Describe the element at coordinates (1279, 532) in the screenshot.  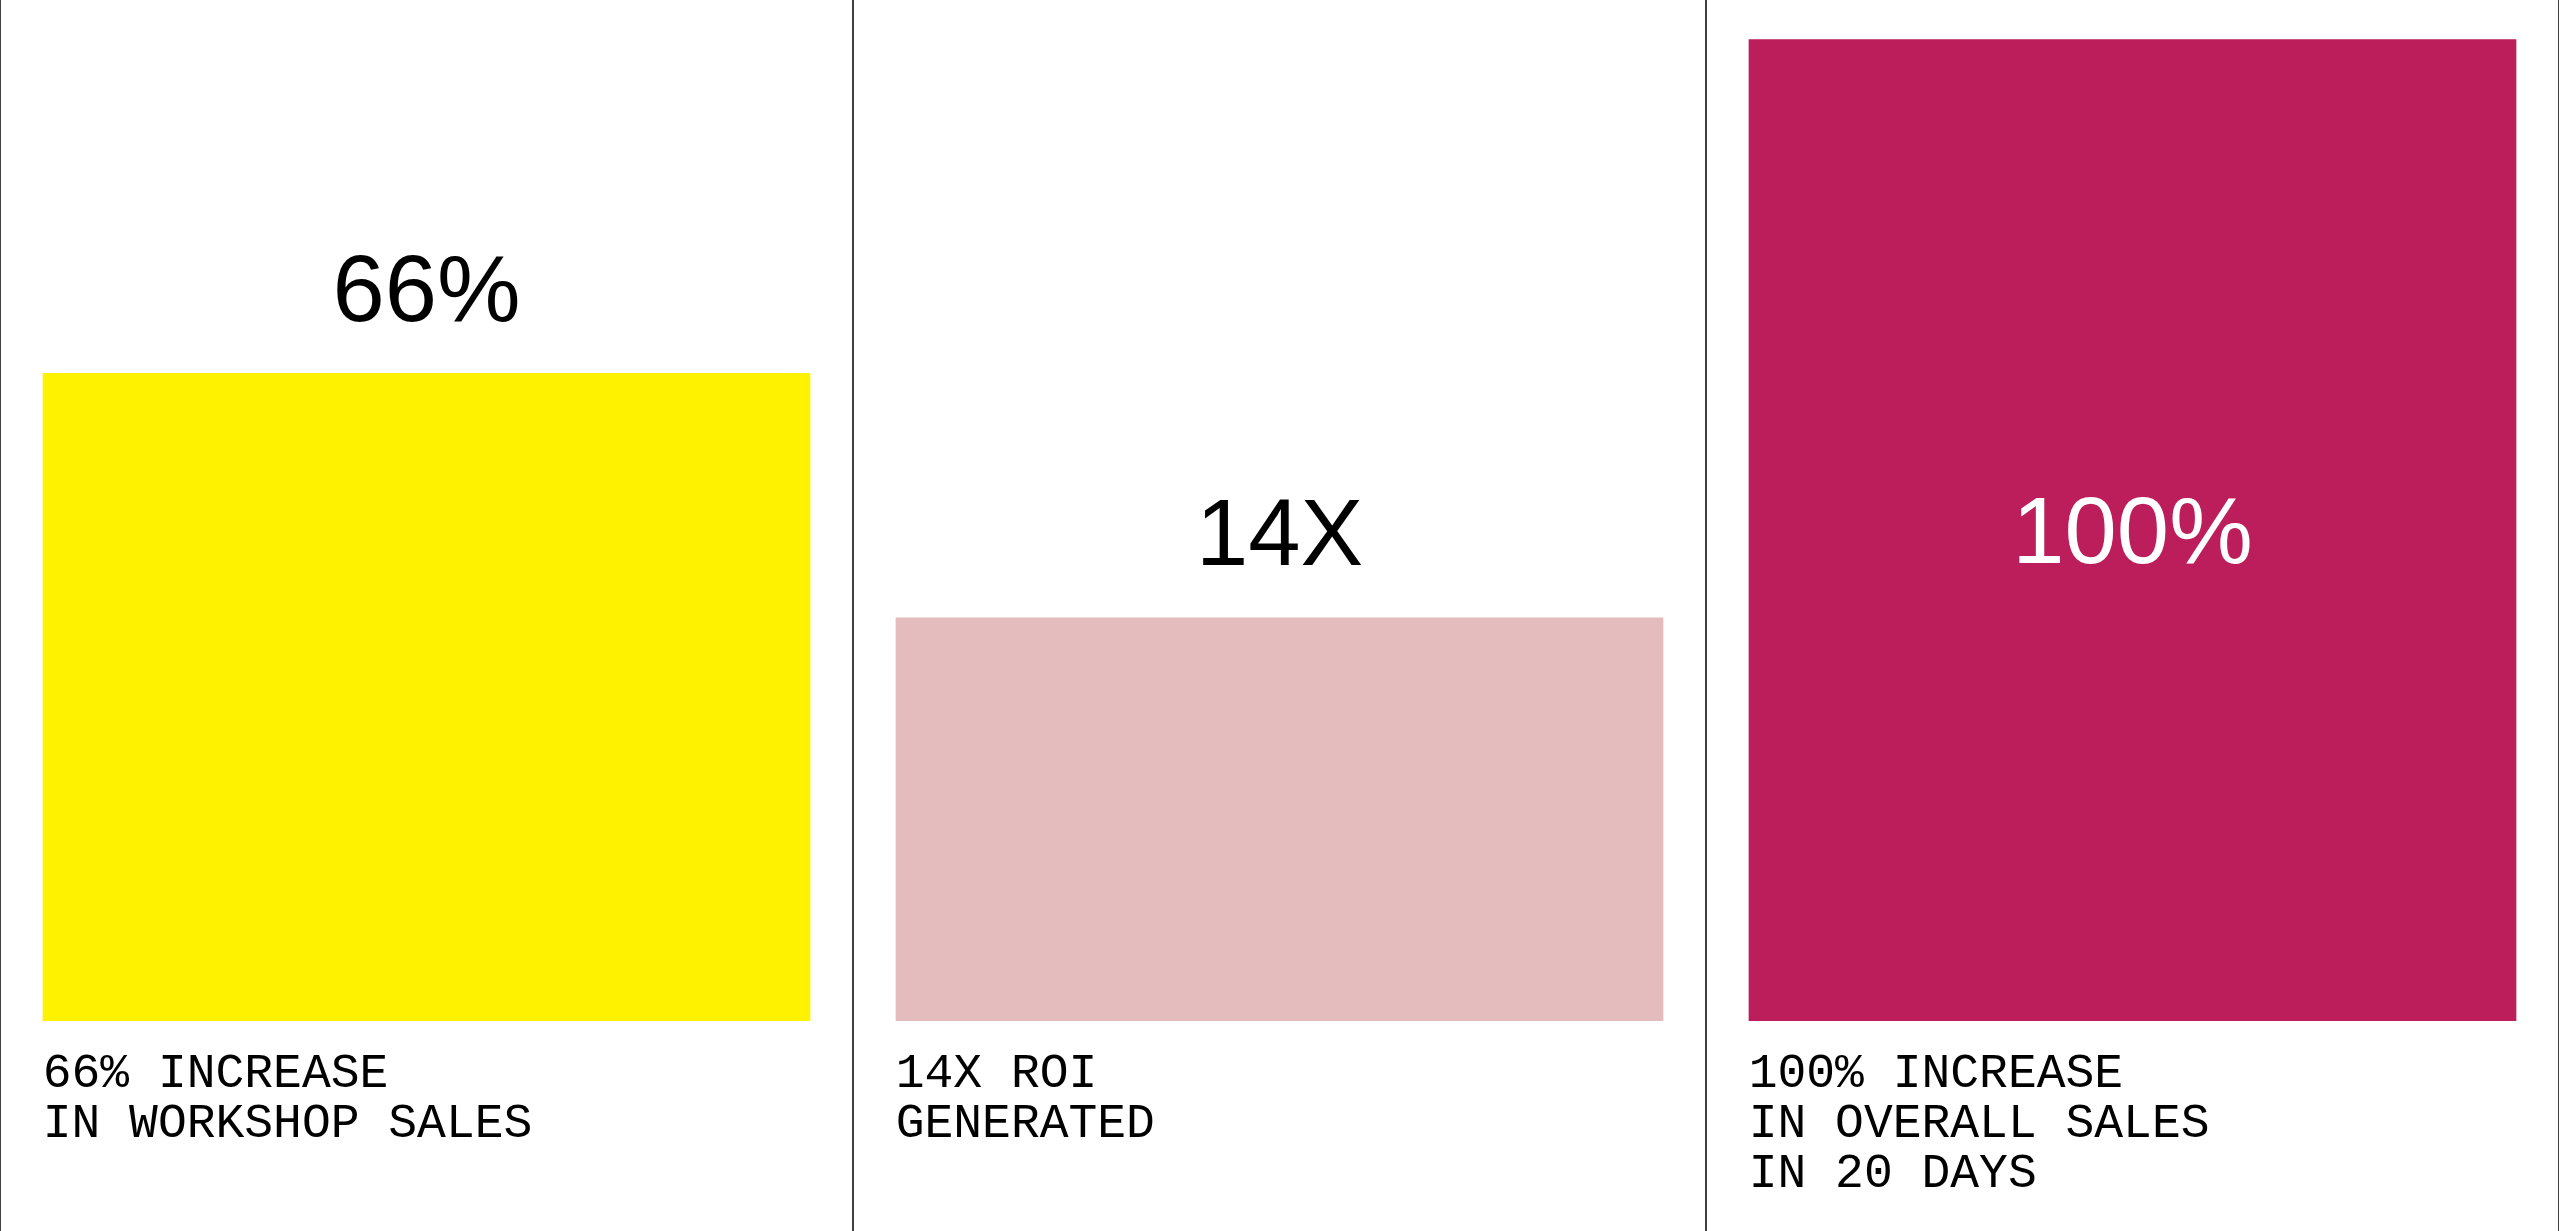
I see `data-label: 14X` at that location.